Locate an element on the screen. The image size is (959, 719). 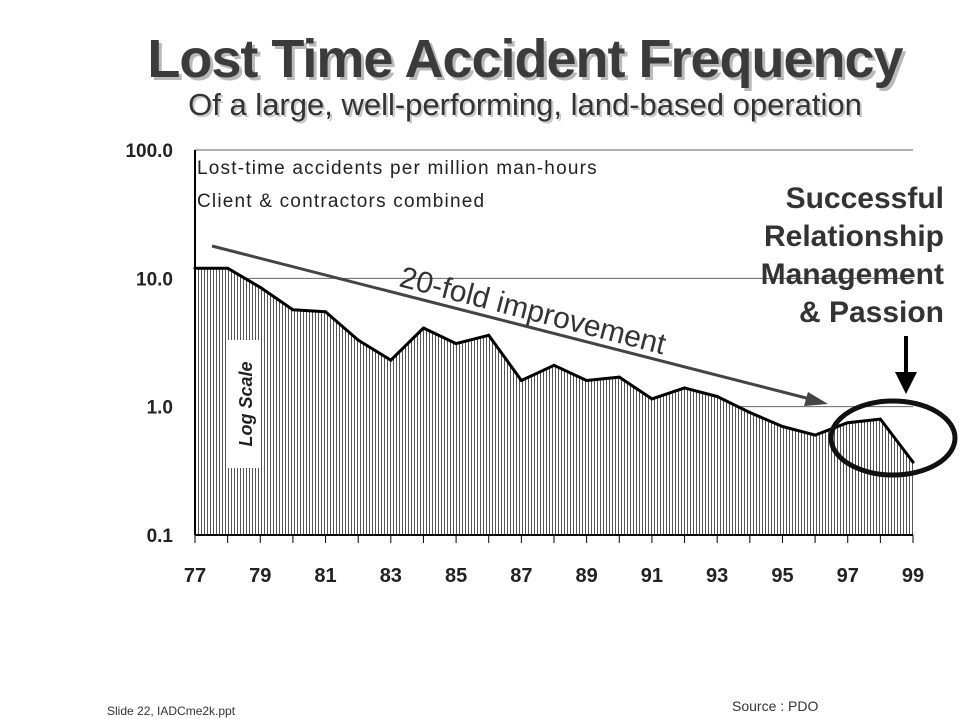
y-tick-label: 1.0 is located at coordinates (160, 408).